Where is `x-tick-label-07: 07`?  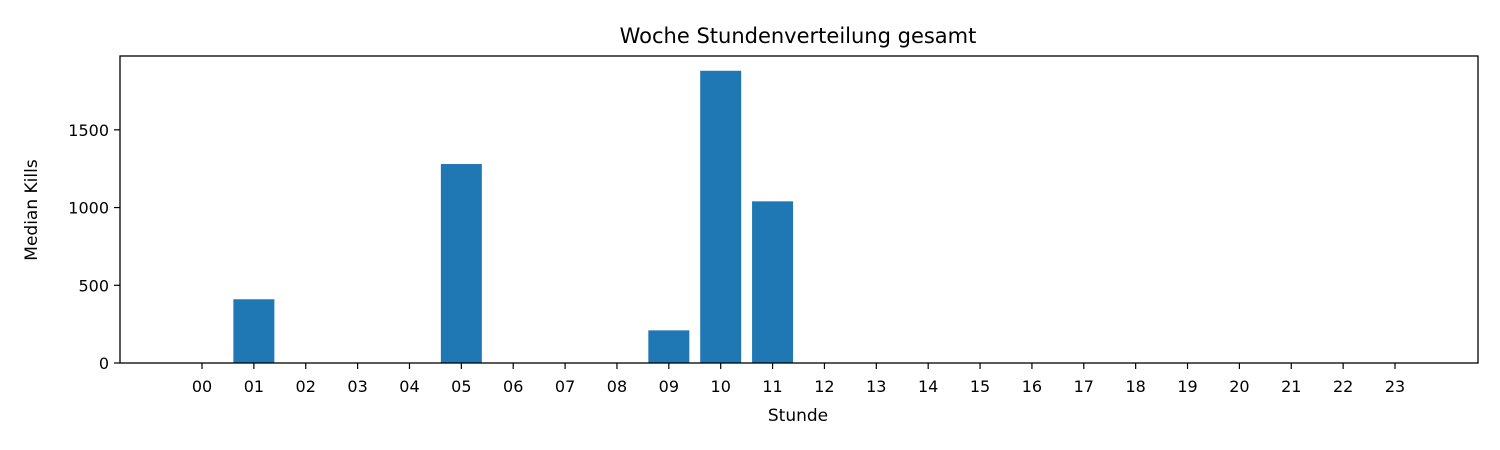 x-tick-label-07: 07 is located at coordinates (565, 386).